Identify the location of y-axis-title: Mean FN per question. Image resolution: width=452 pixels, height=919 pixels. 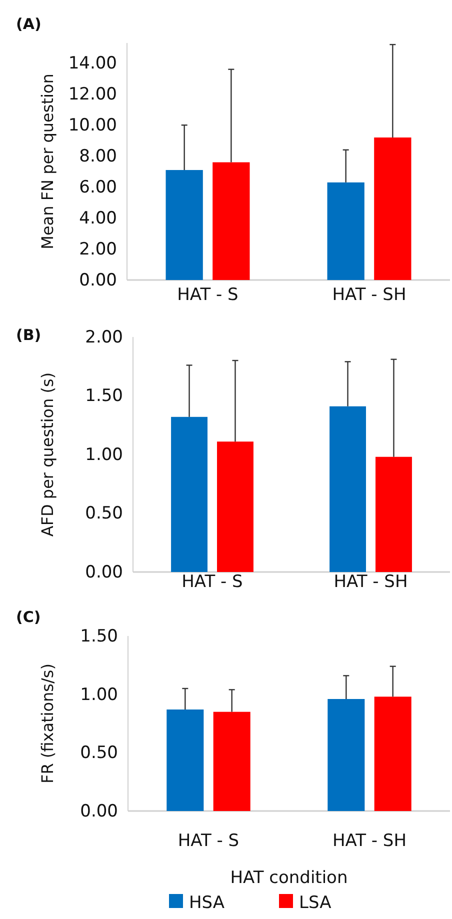
(47, 162).